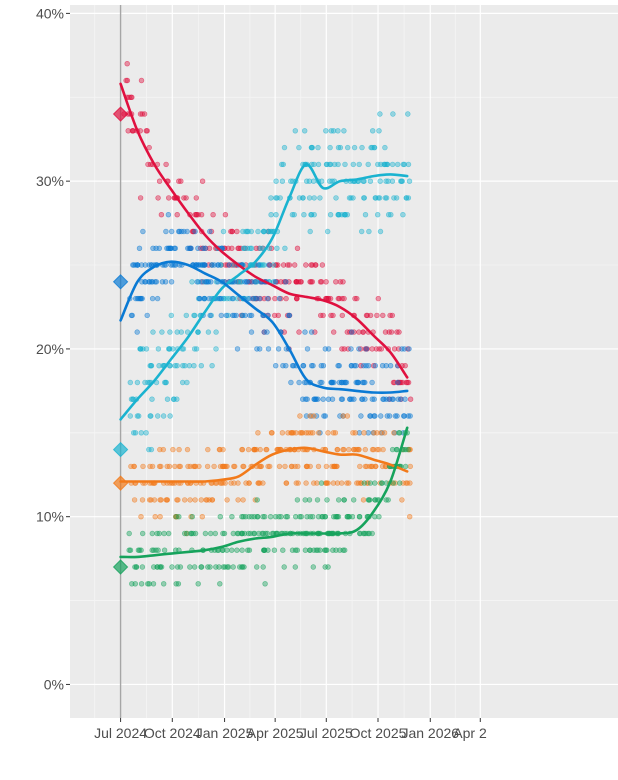 This screenshot has height=780, width=618. What do you see at coordinates (53, 348) in the screenshot?
I see `y-axis: 0% 10% 20% 30% 40%` at bounding box center [53, 348].